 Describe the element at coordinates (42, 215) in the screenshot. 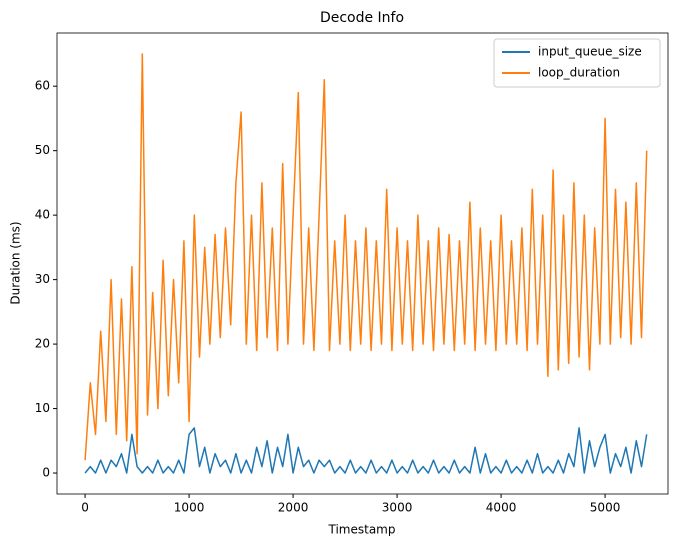

I see `y-tick-label: 40` at that location.